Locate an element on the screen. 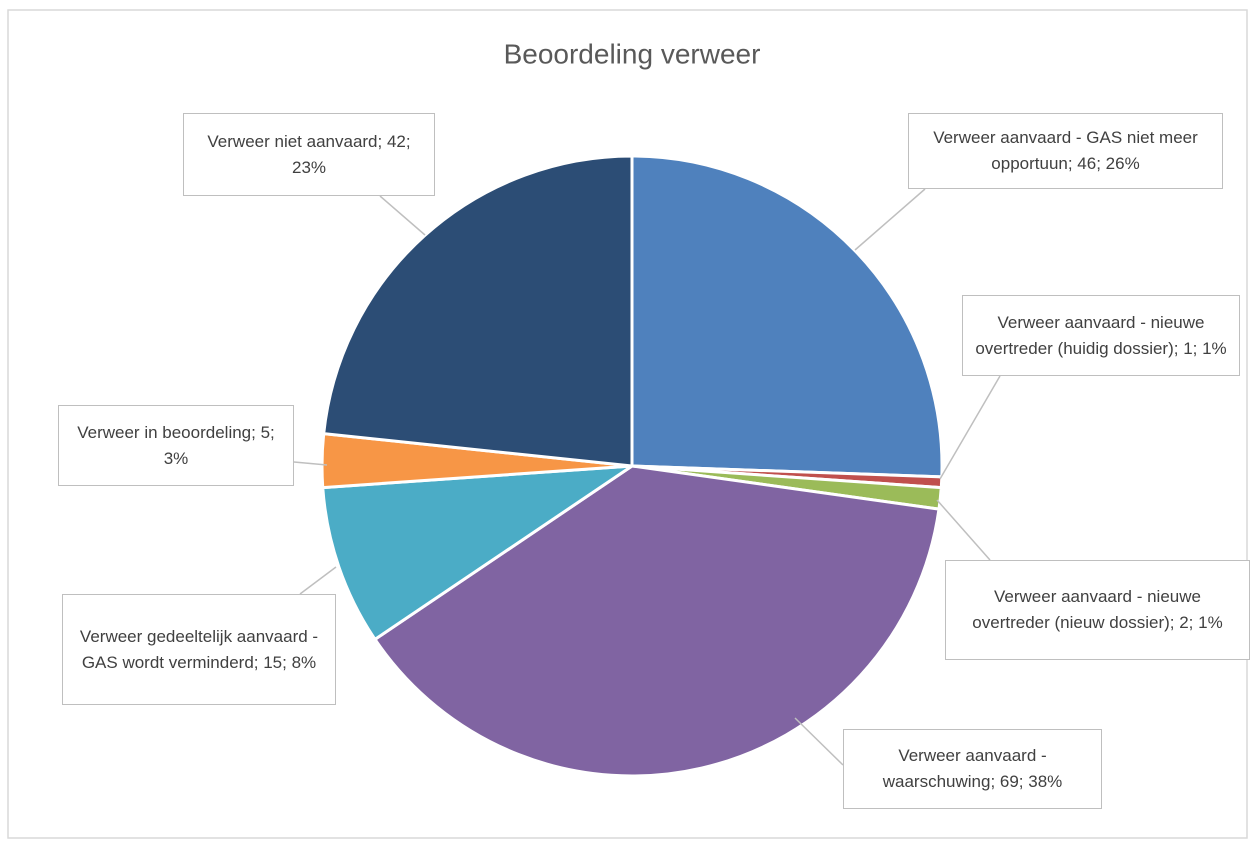 The height and width of the screenshot is (848, 1255). chart-title: Beoordeling verweer is located at coordinates (632, 53).